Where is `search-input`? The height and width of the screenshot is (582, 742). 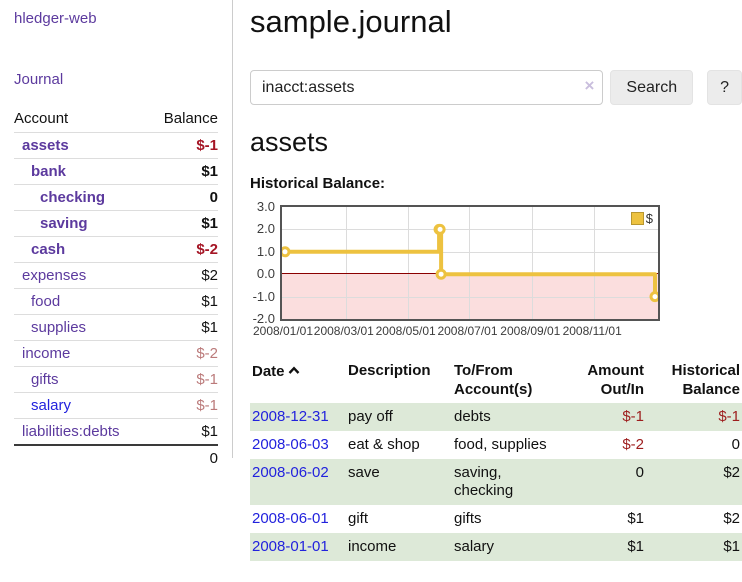
search-input is located at coordinates (427, 87).